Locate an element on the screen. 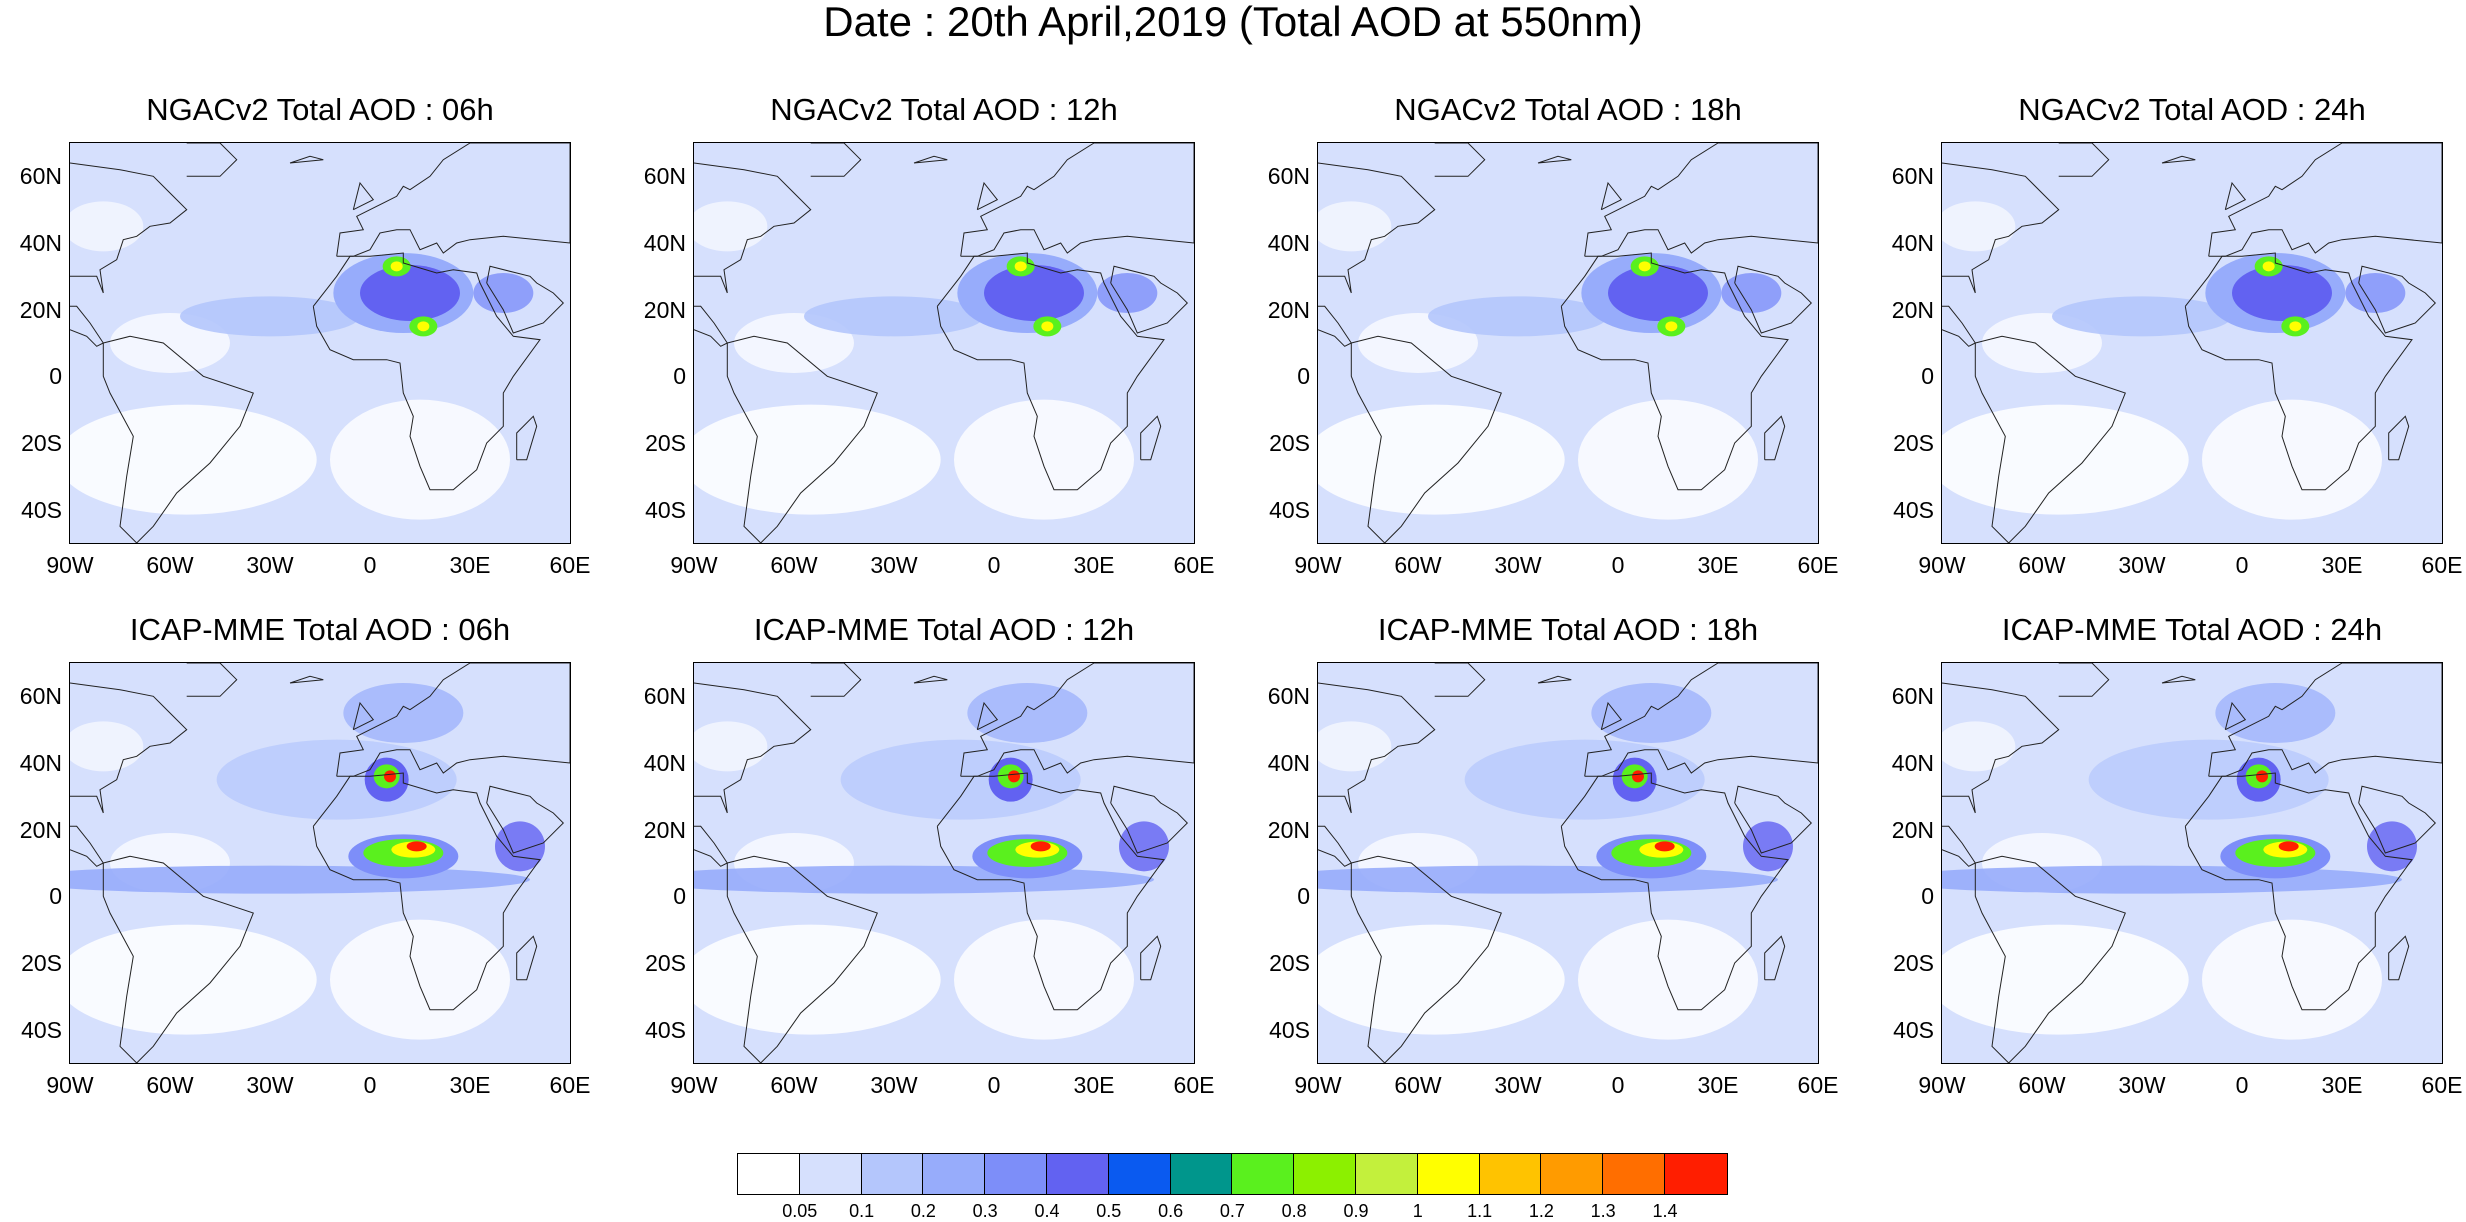 This screenshot has height=1222, width=2466. colorbar-label: 0.7 is located at coordinates (1232, 1211).